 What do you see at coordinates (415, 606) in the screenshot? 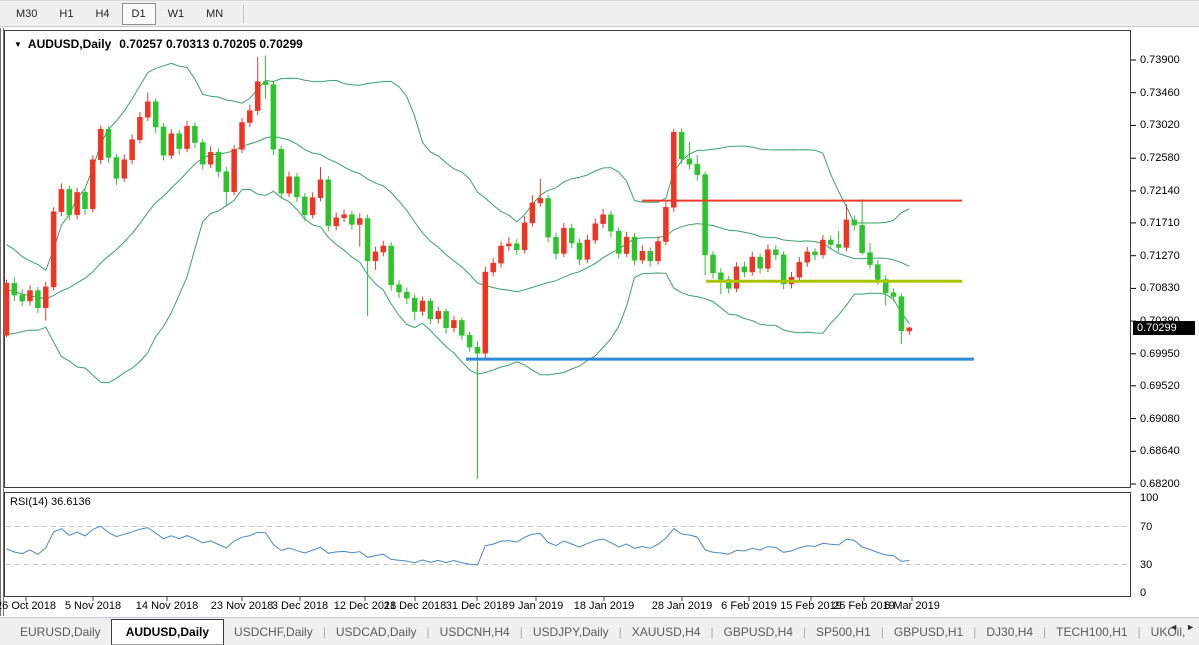
I see `date-axis-label: 21 Dec 2018` at bounding box center [415, 606].